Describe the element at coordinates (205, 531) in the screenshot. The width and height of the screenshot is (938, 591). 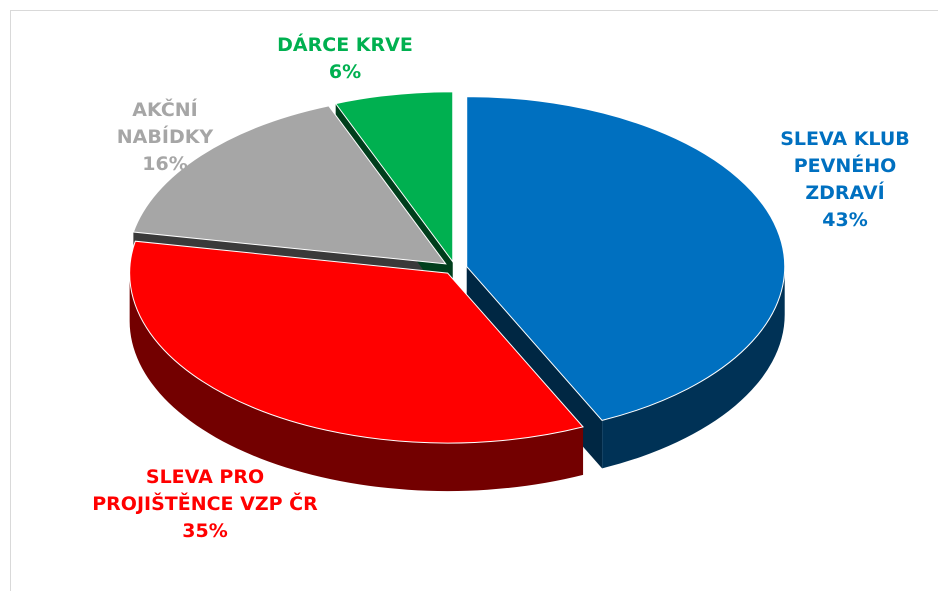
I see `value-label: 35%` at that location.